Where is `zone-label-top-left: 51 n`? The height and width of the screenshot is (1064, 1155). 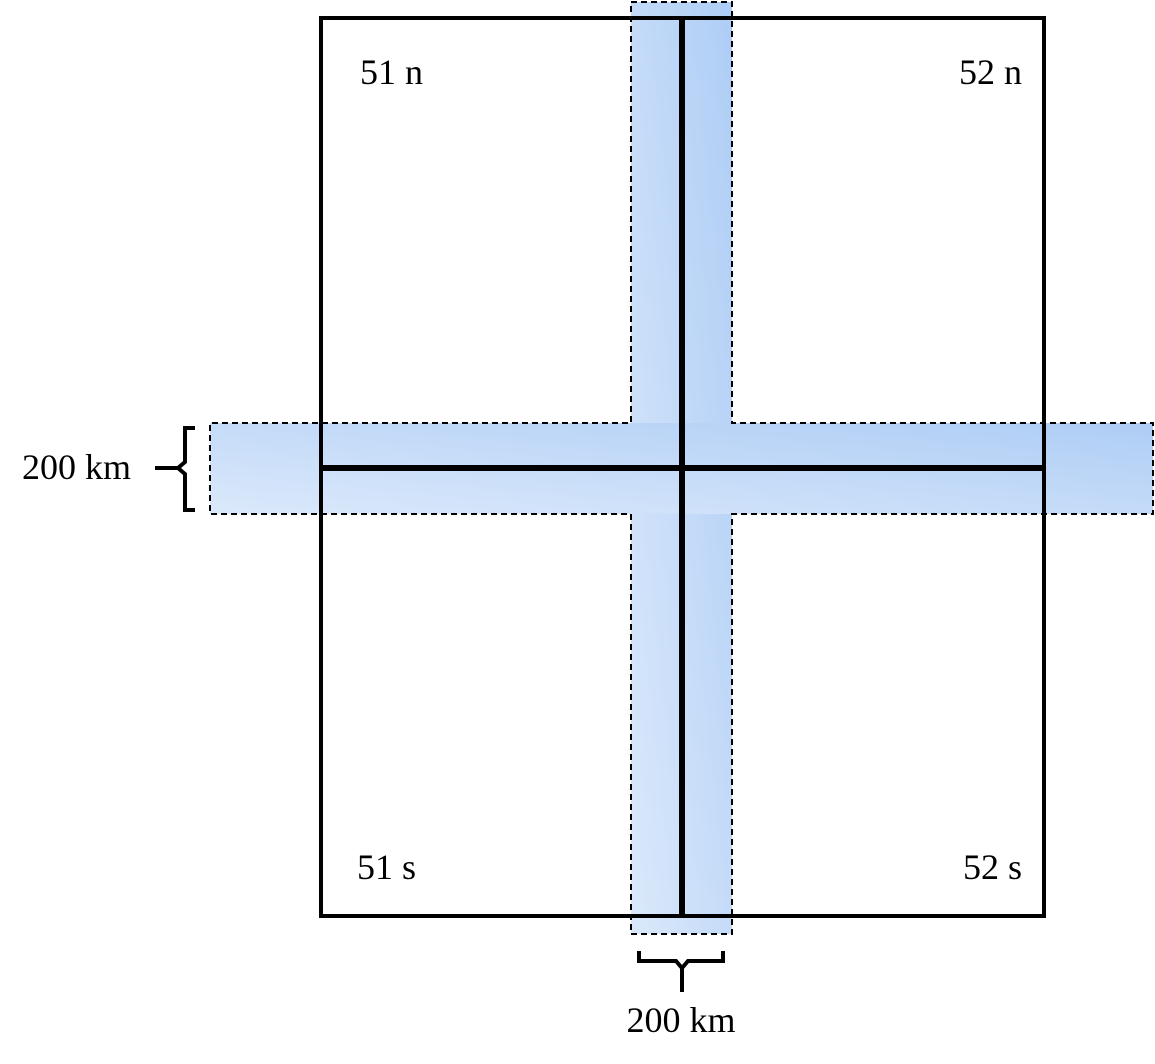
zone-label-top-left: 51 n is located at coordinates (391, 72).